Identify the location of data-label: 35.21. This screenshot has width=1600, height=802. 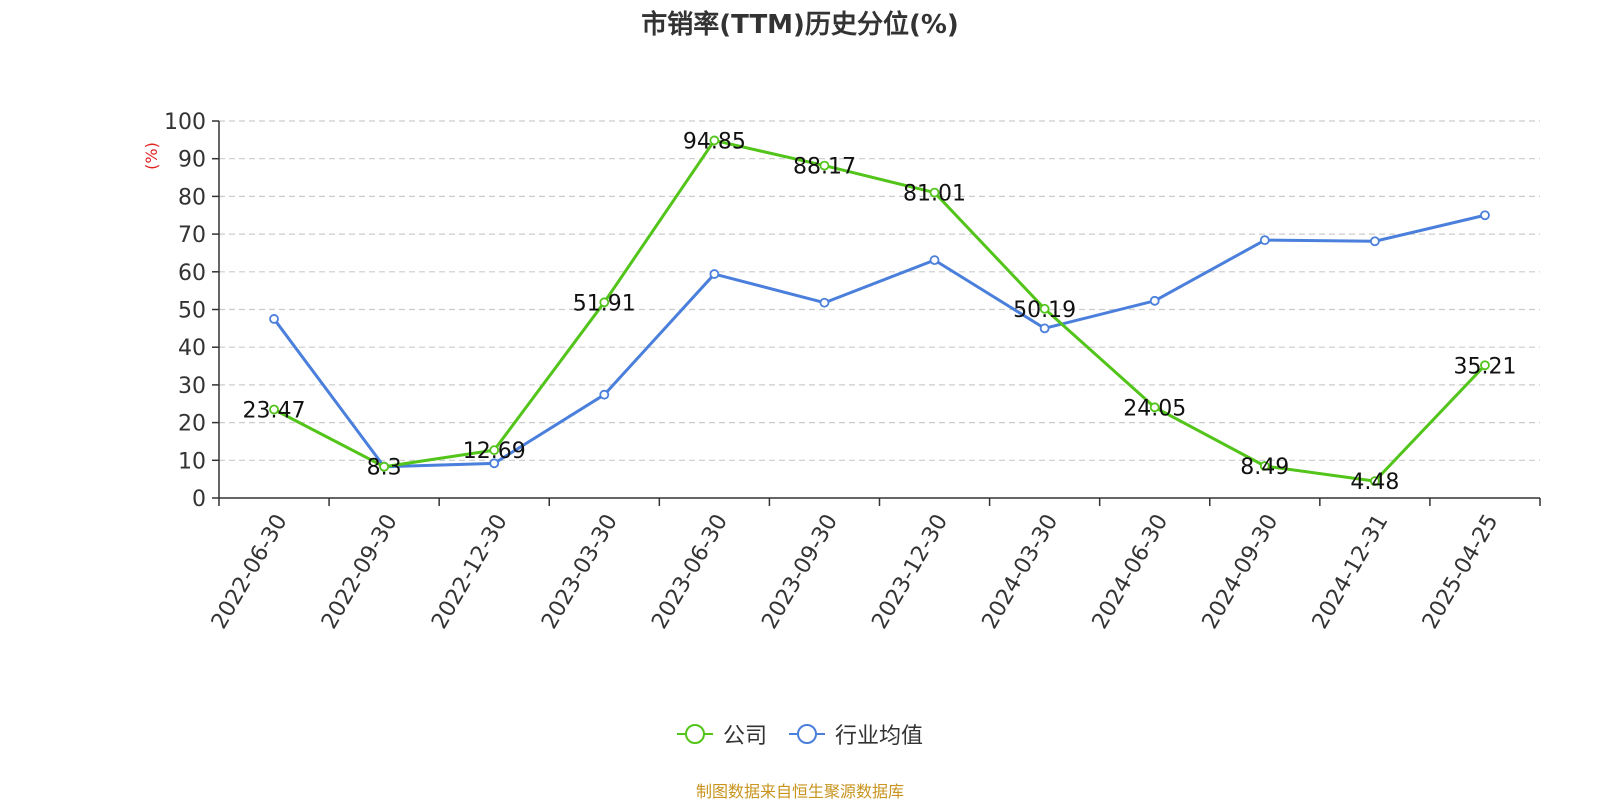
(1484, 366).